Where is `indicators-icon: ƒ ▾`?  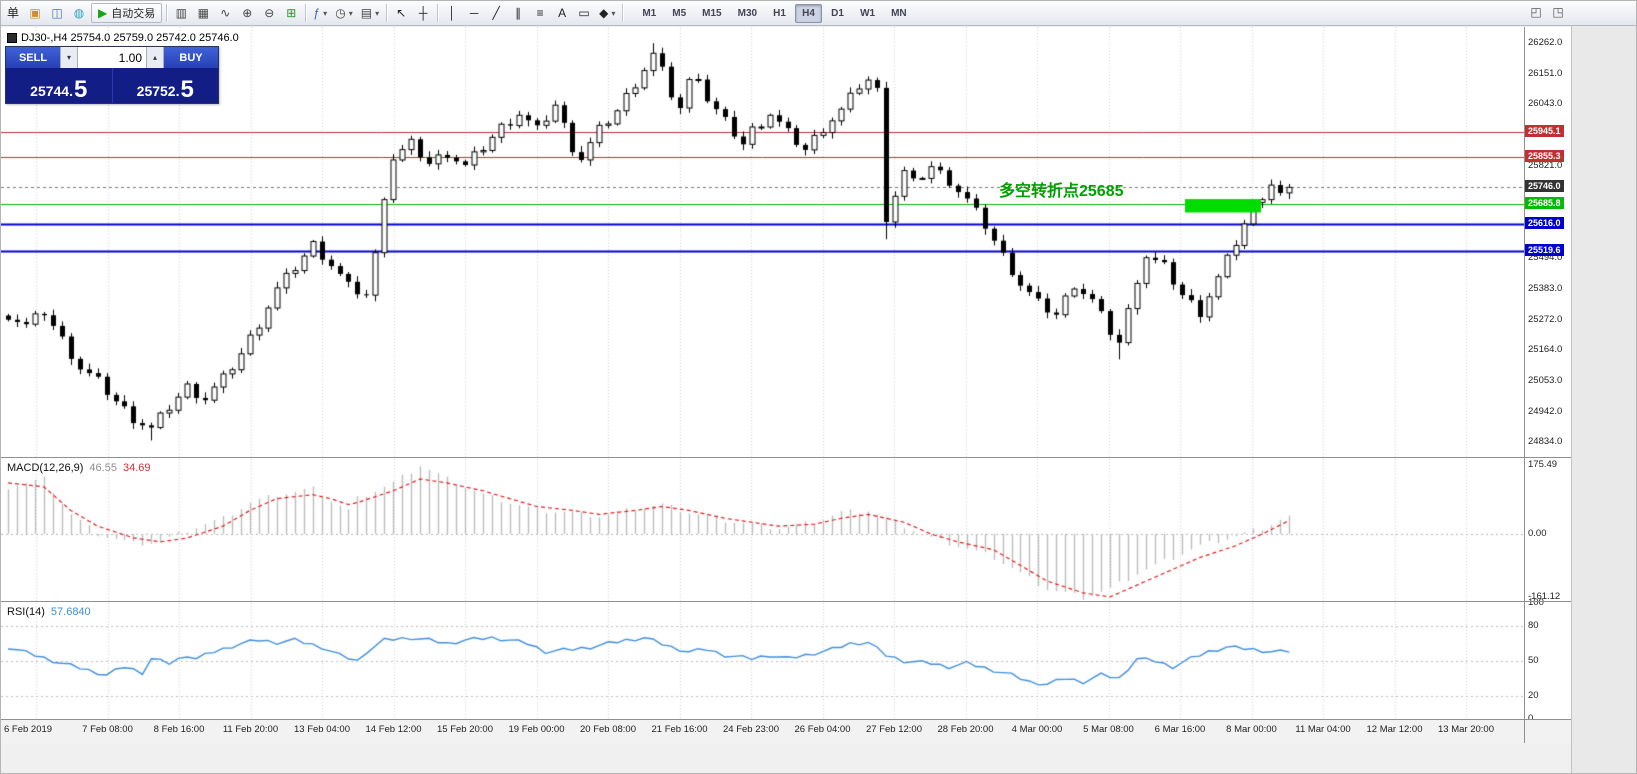
indicators-icon: ƒ ▾ is located at coordinates (320, 13).